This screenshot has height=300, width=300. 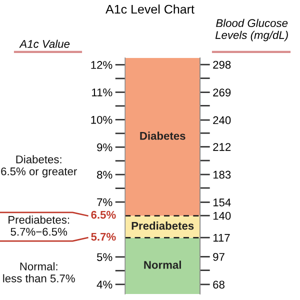 What do you see at coordinates (39, 226) in the screenshot?
I see `text: Prediabetes: 5.7%−6.5%` at bounding box center [39, 226].